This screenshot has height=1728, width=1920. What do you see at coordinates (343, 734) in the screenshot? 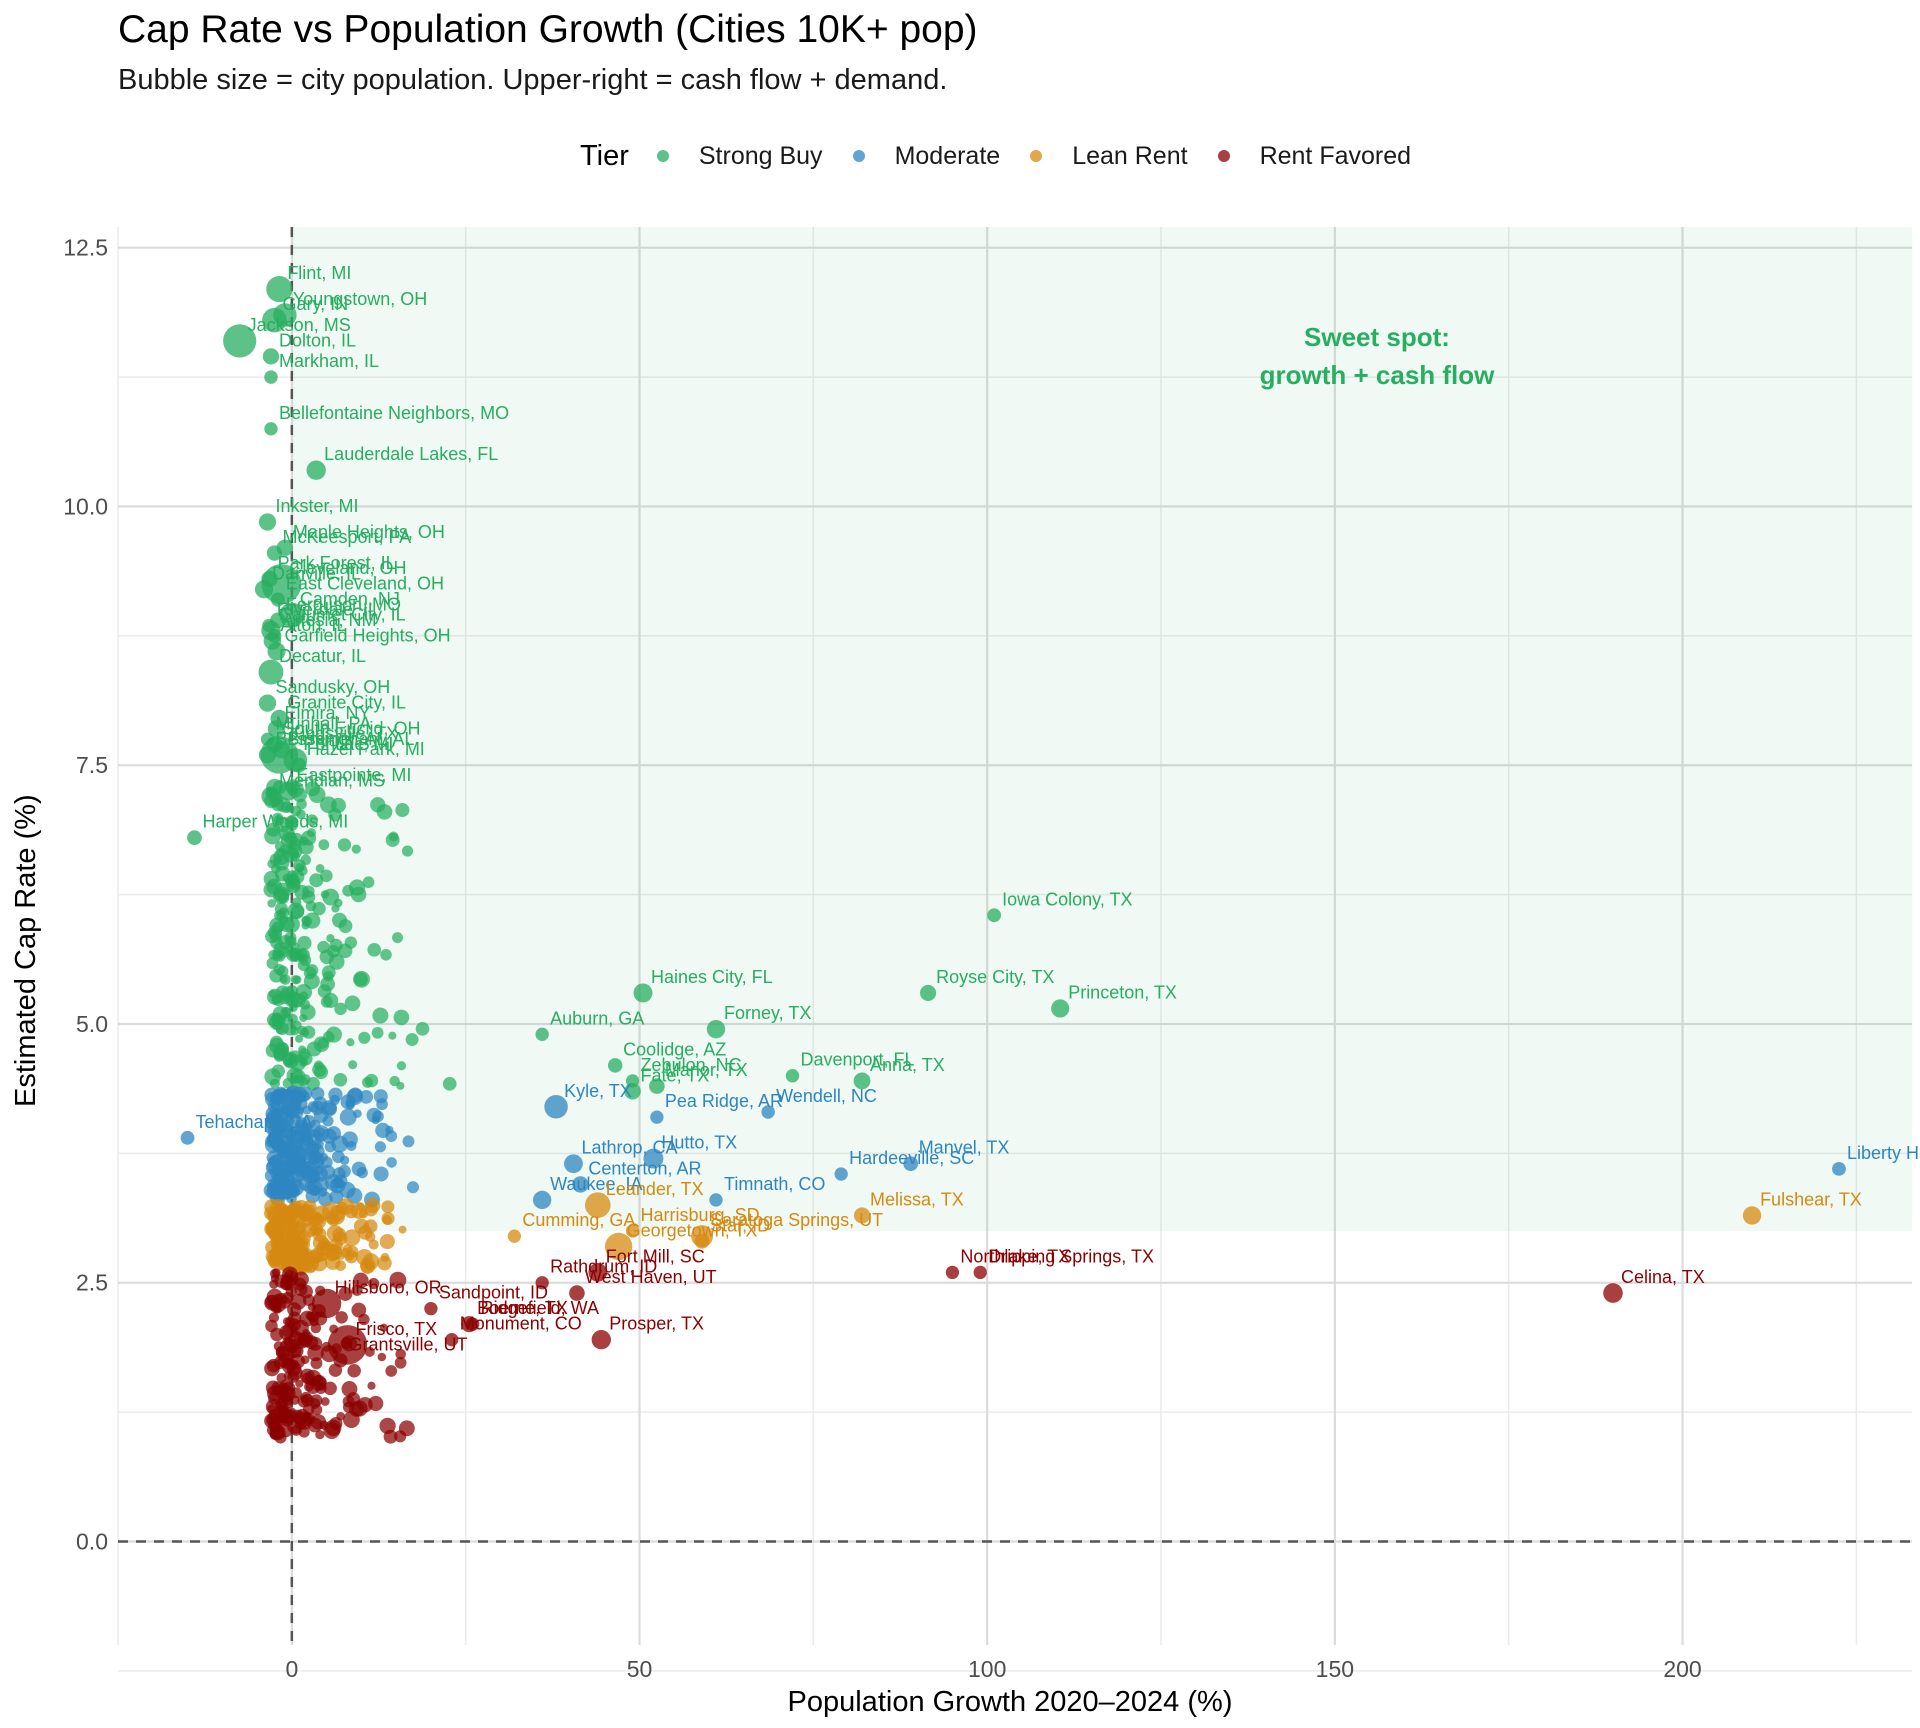
I see `point-label: Kingsville, TX` at bounding box center [343, 734].